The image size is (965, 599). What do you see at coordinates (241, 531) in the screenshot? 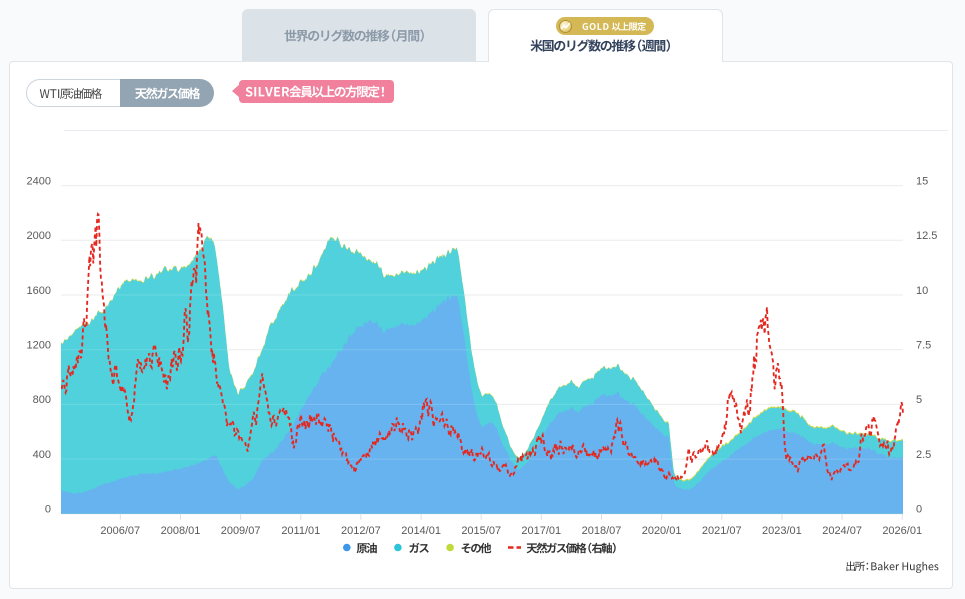
I see `svg-text: 2009/07` at bounding box center [241, 531].